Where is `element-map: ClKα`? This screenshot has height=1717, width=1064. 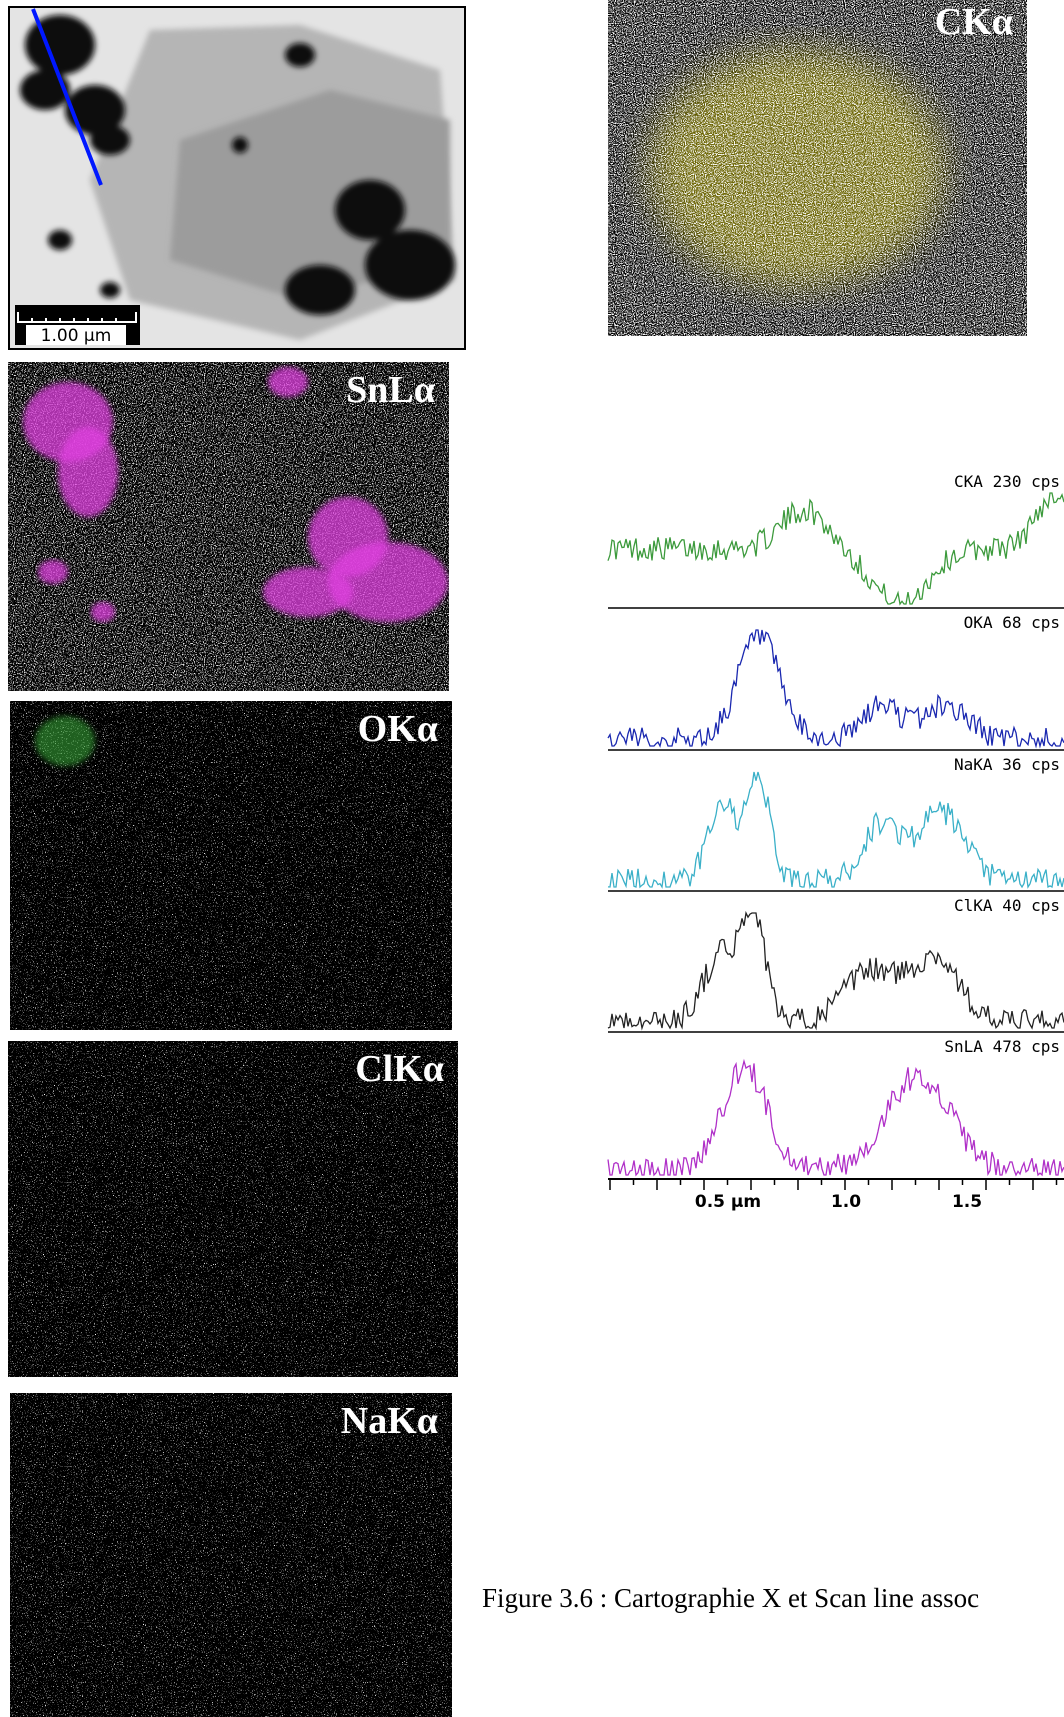 element-map: ClKα is located at coordinates (233, 1209).